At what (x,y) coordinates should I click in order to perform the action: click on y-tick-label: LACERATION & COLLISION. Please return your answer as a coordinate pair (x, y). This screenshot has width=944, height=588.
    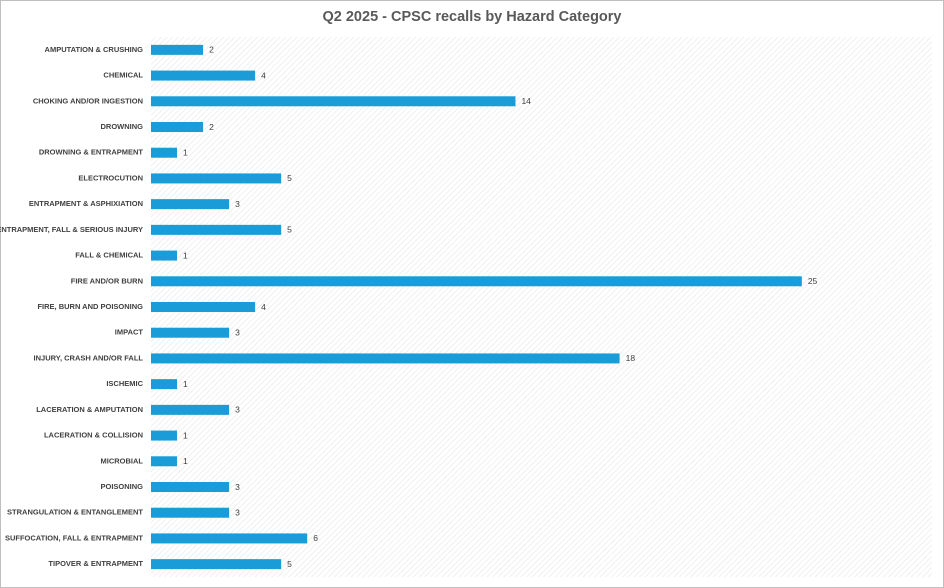
    Looking at the image, I should click on (93, 435).